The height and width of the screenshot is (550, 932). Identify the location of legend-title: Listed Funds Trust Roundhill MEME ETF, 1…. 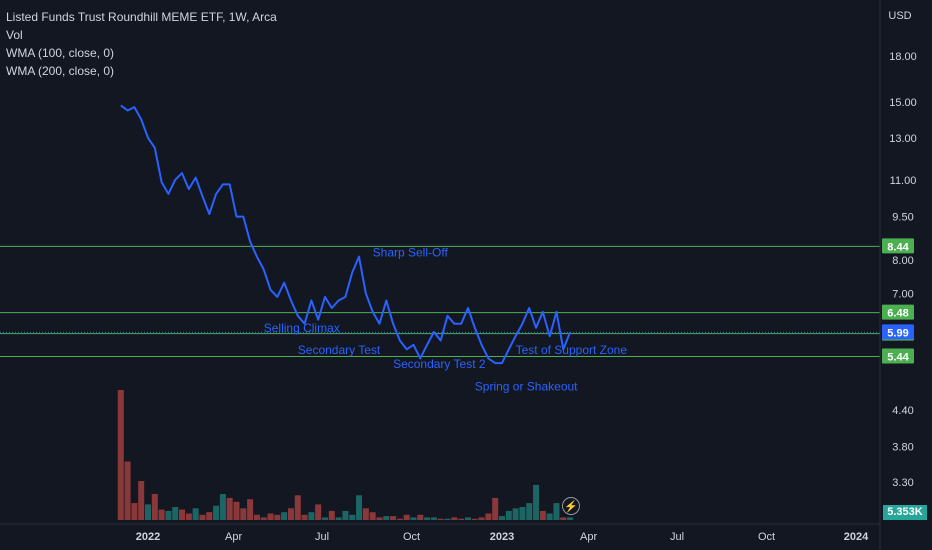
(141, 17).